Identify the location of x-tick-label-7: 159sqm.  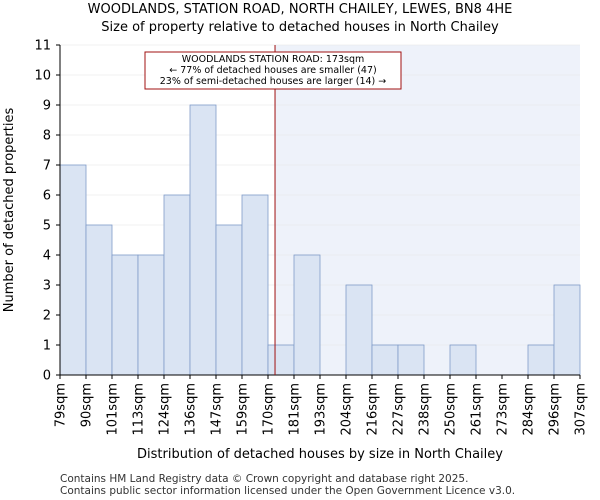
(243, 409).